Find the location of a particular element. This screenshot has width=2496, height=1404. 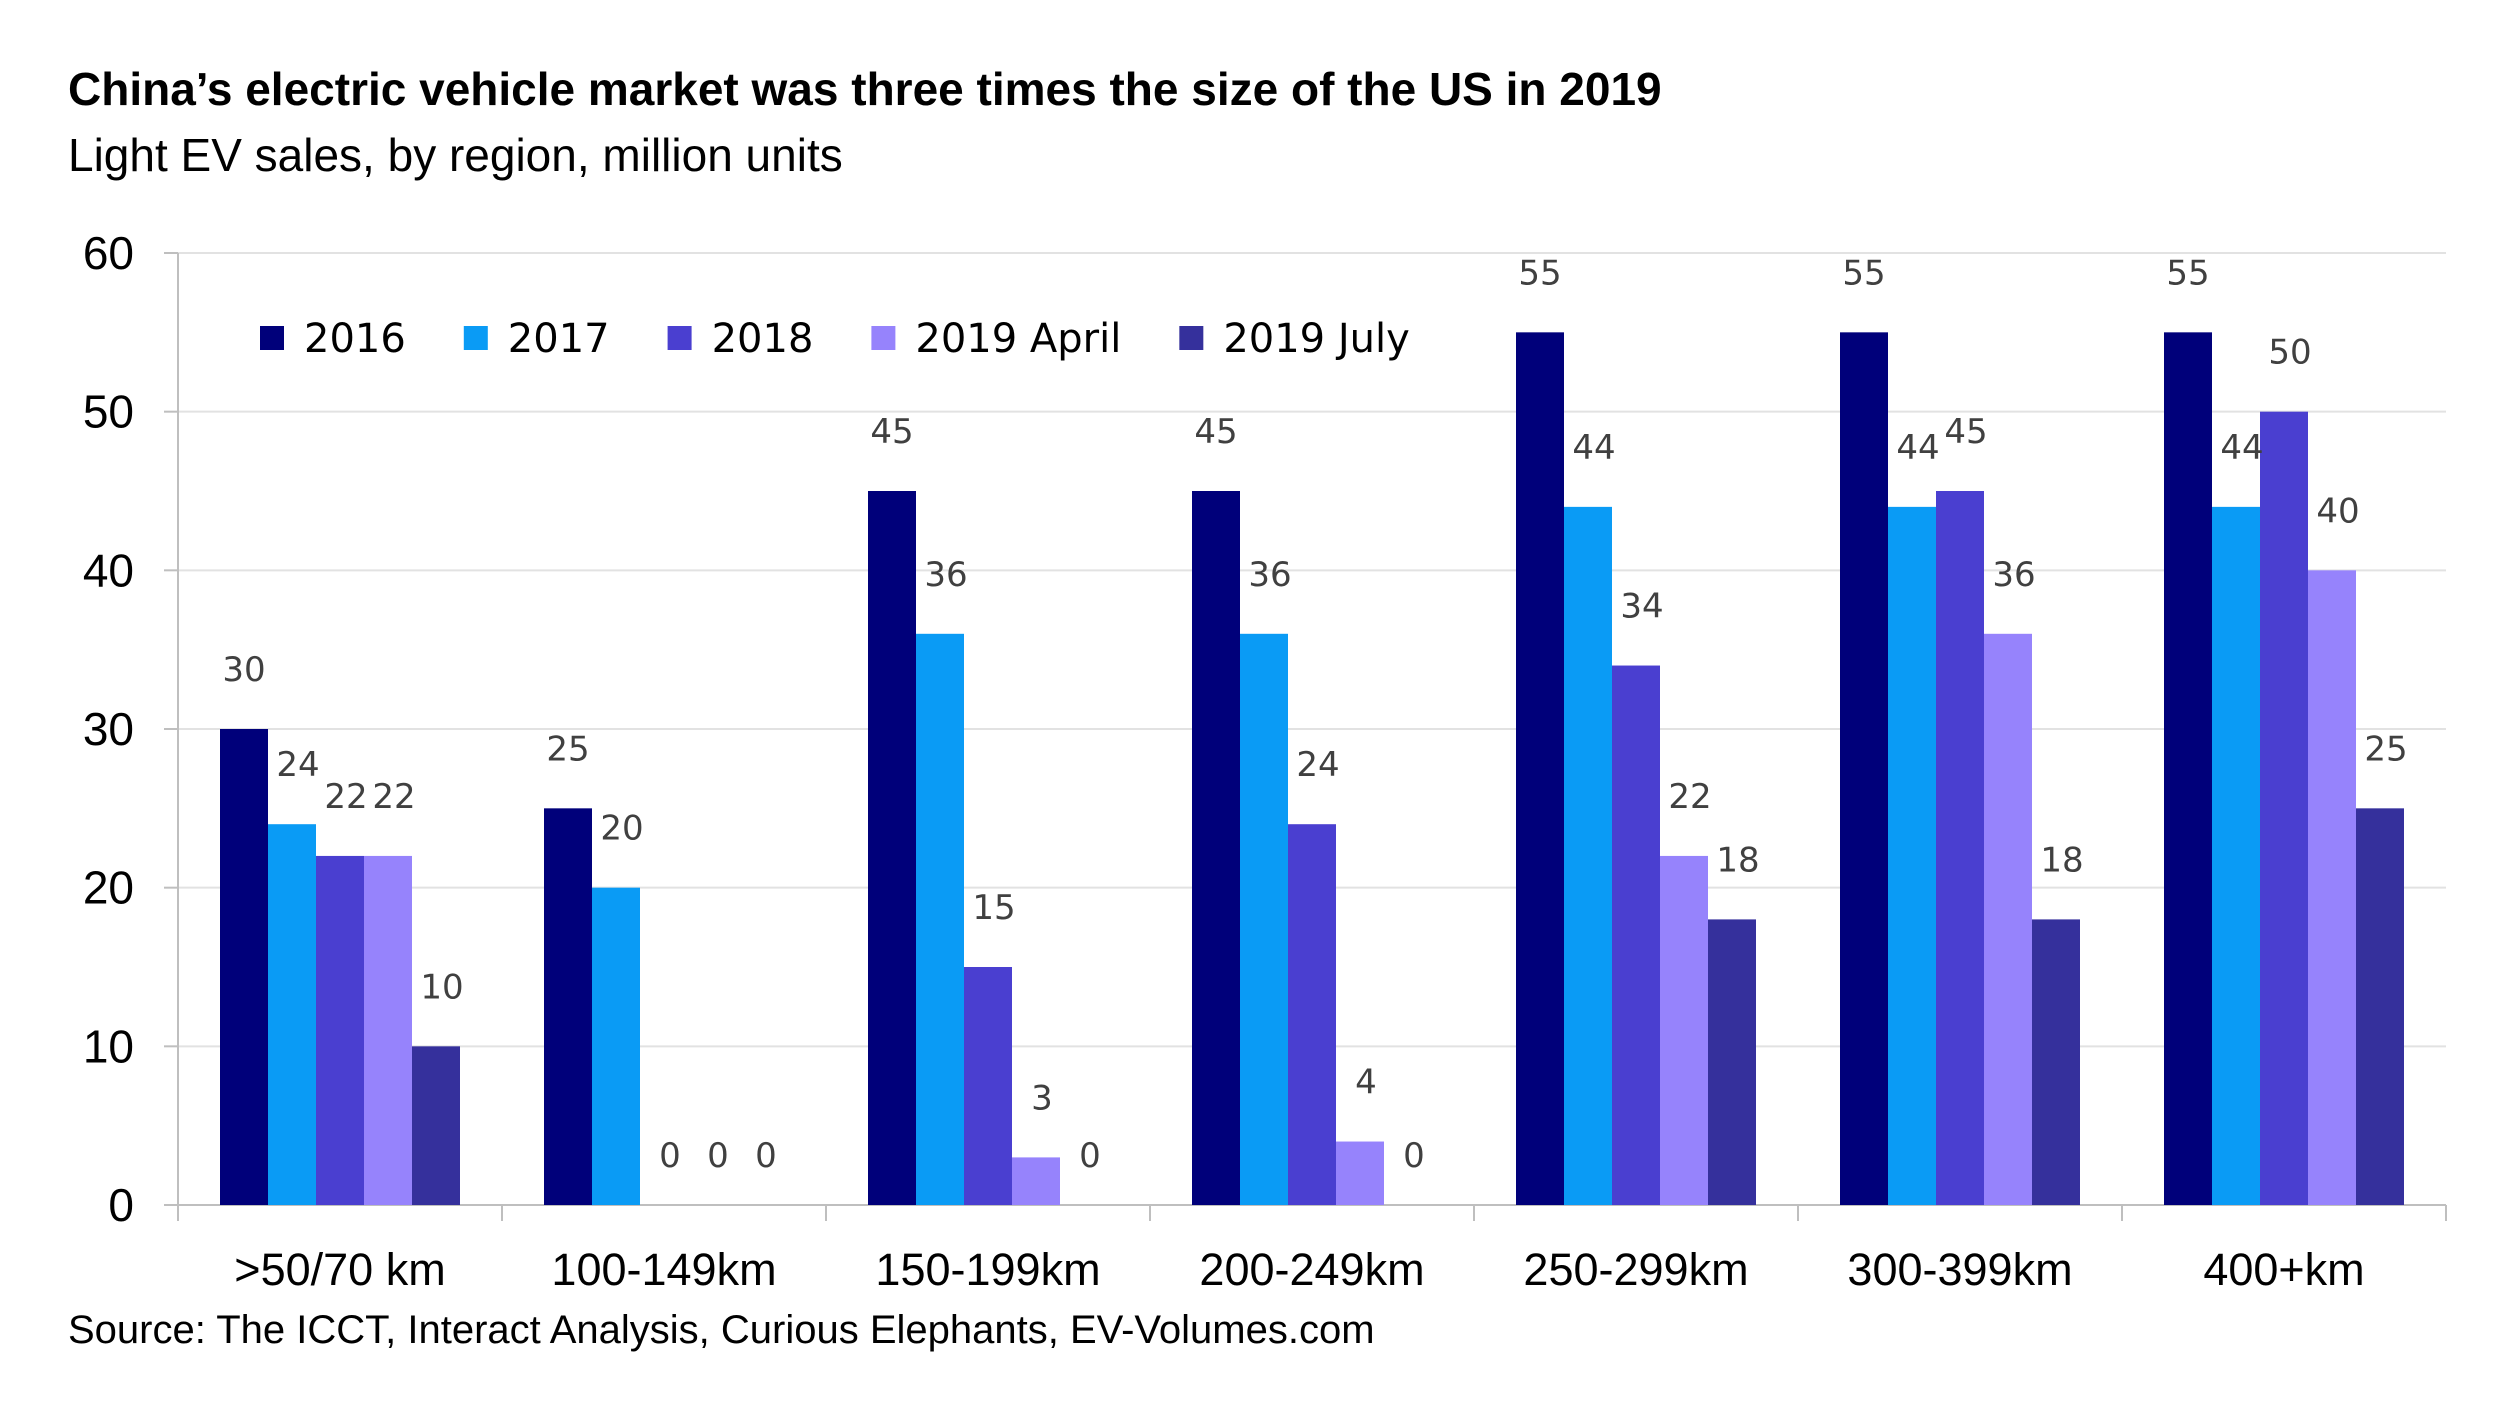

data-label: 34 is located at coordinates (1641, 607).